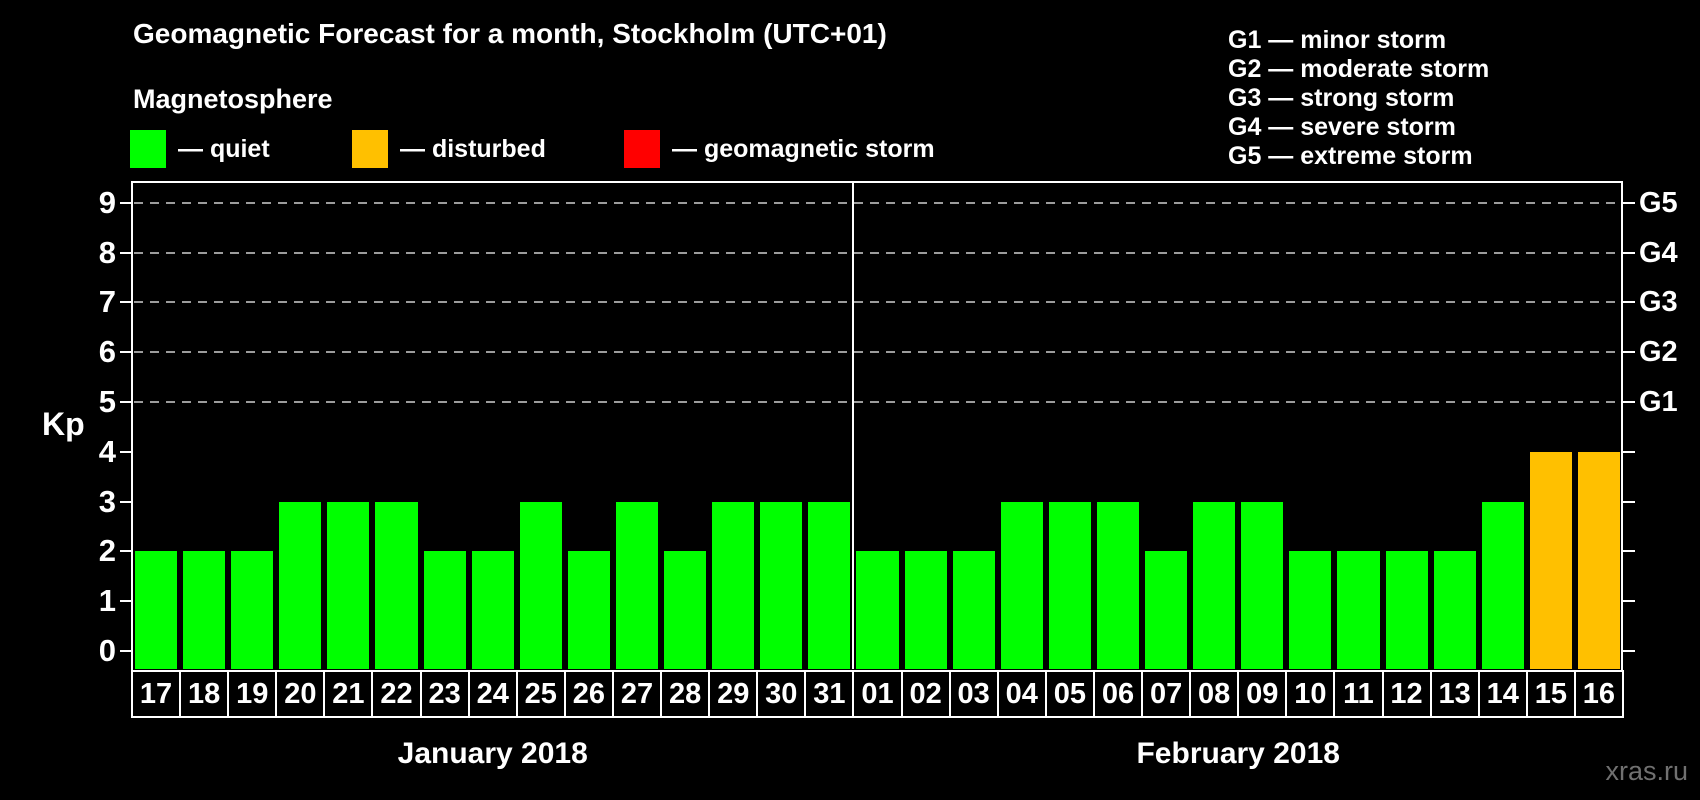 The height and width of the screenshot is (800, 1700). What do you see at coordinates (204, 694) in the screenshot?
I see `day-label-cell-18: 18` at bounding box center [204, 694].